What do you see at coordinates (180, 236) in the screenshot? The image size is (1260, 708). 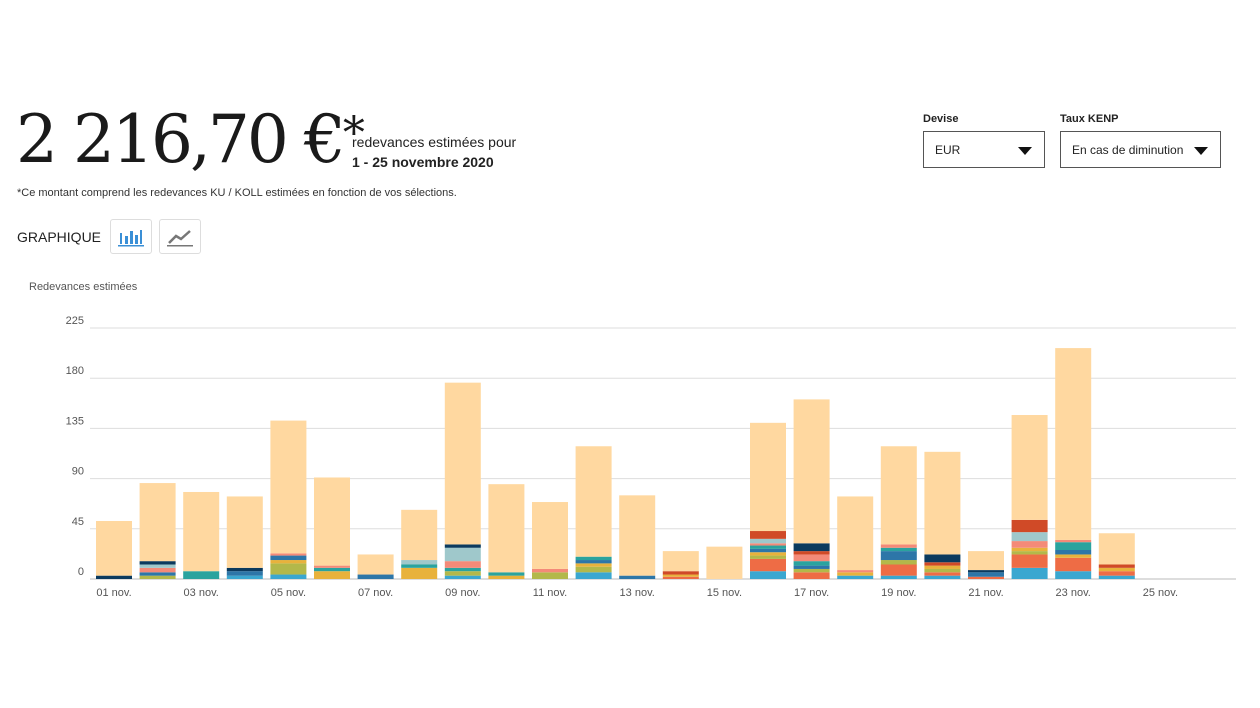 I see `line-chart-button` at bounding box center [180, 236].